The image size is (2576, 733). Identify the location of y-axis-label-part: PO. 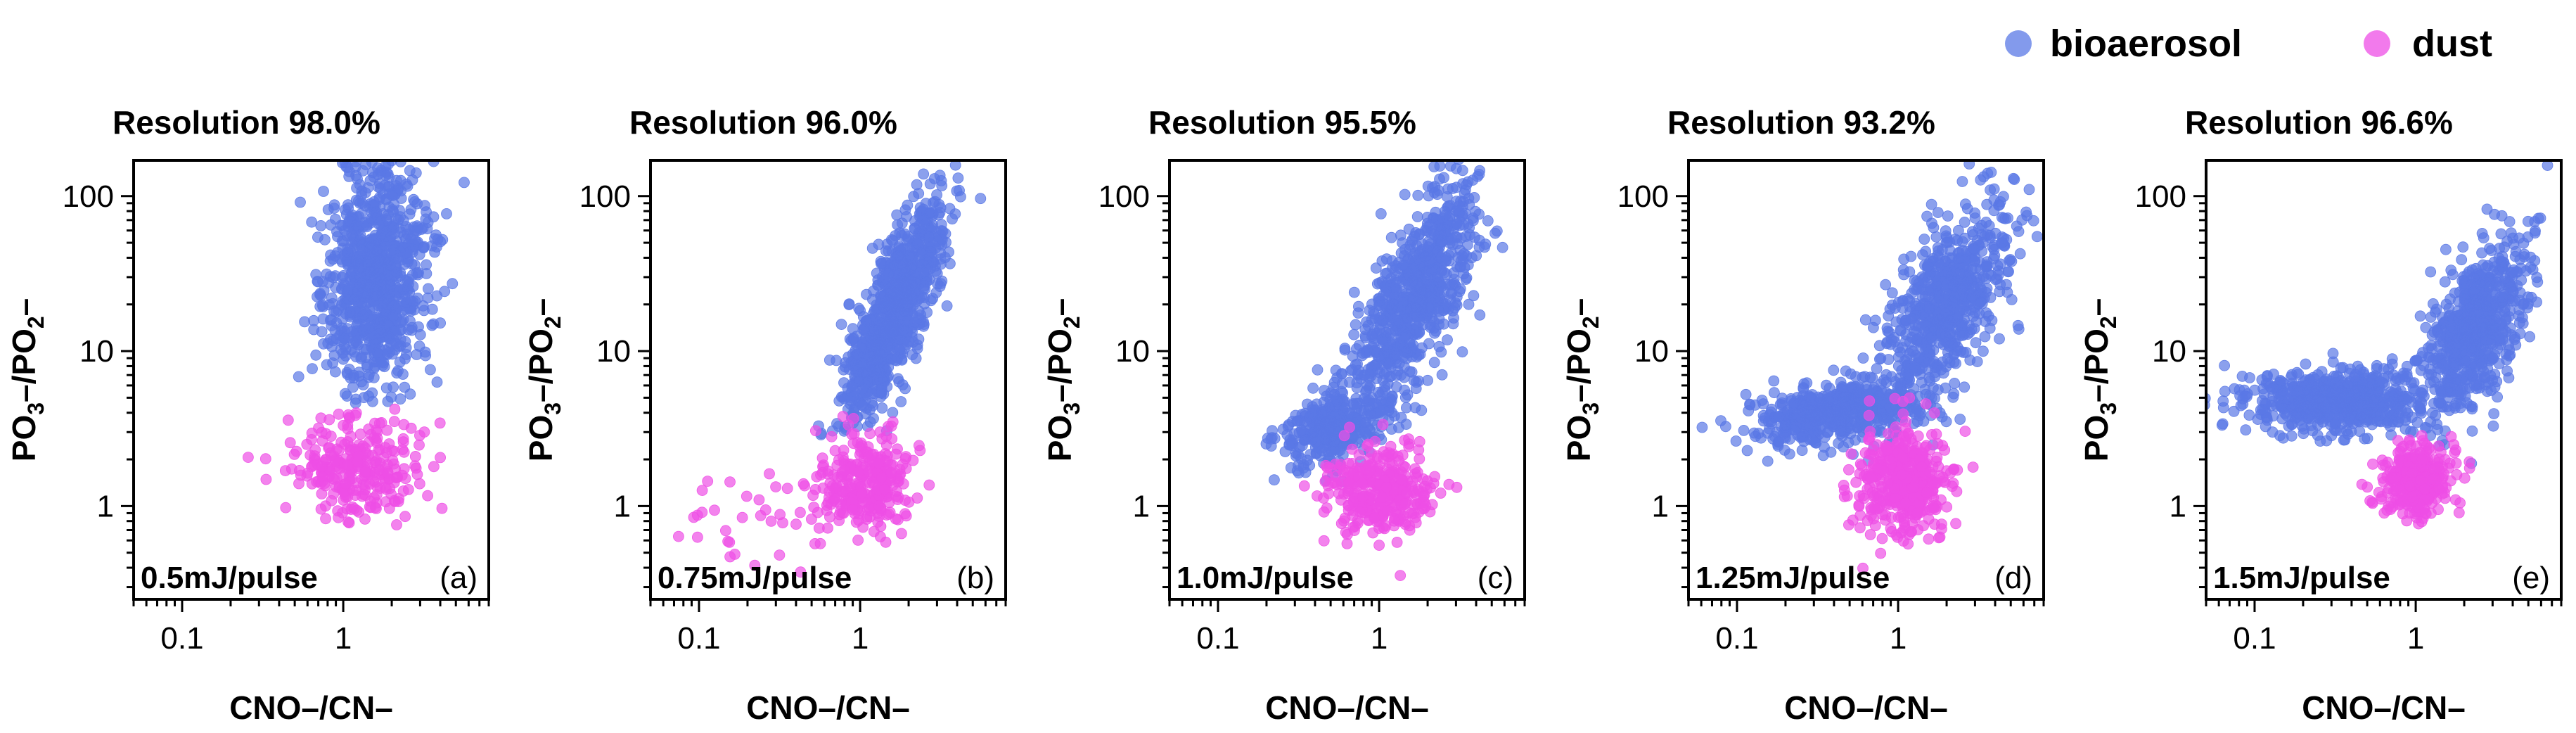
(24, 438).